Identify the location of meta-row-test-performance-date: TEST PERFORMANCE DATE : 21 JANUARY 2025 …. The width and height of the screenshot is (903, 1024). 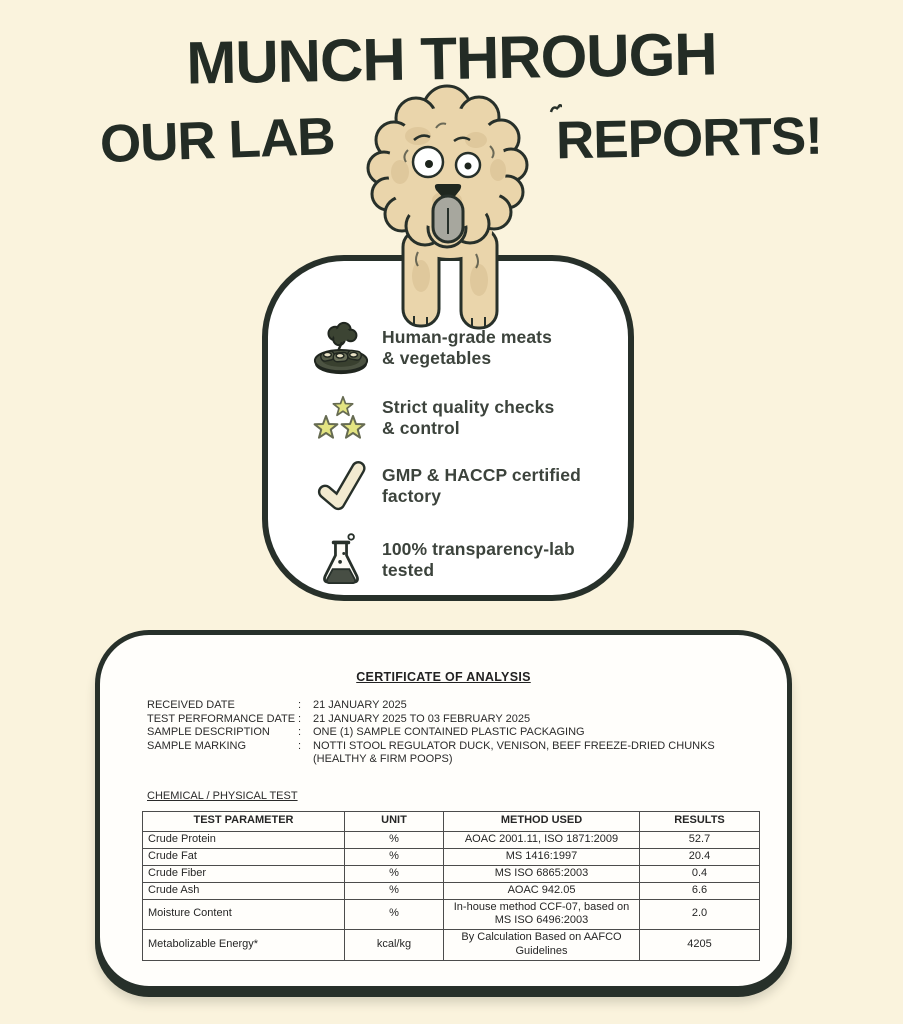
(467, 720).